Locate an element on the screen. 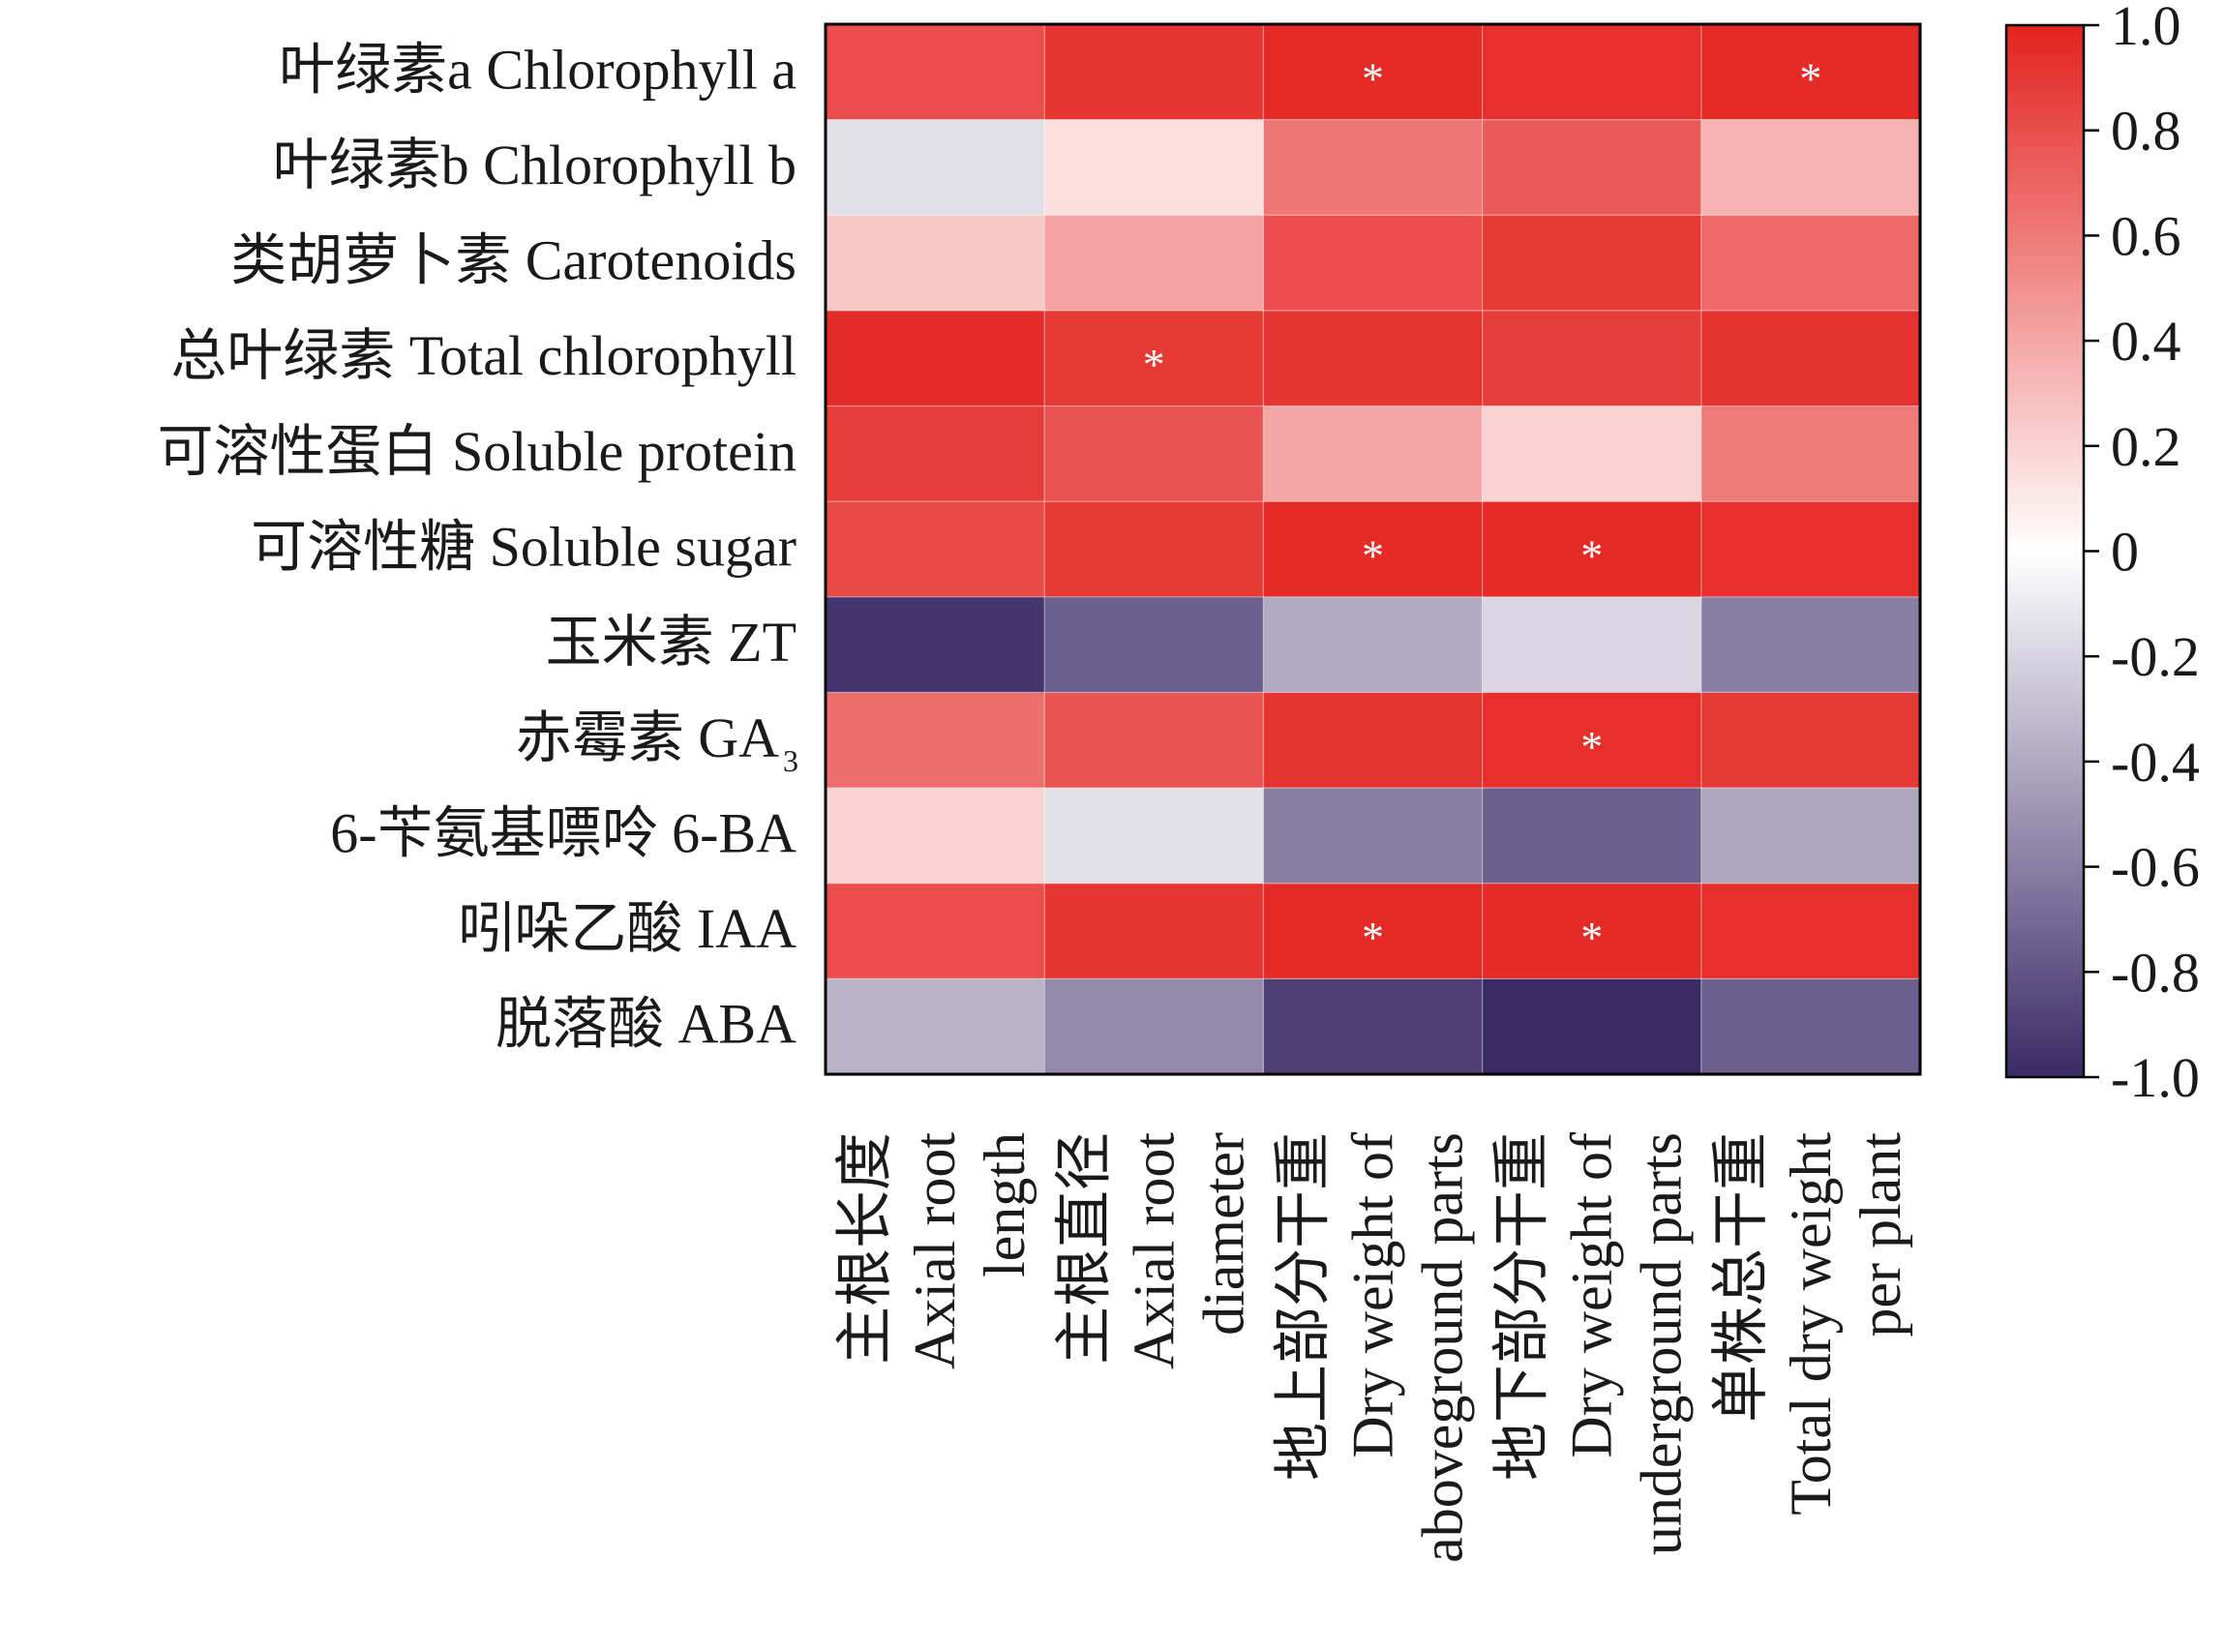 This screenshot has width=2225, height=1652. colorbar-tick-label: -0.4 is located at coordinates (2155, 762).